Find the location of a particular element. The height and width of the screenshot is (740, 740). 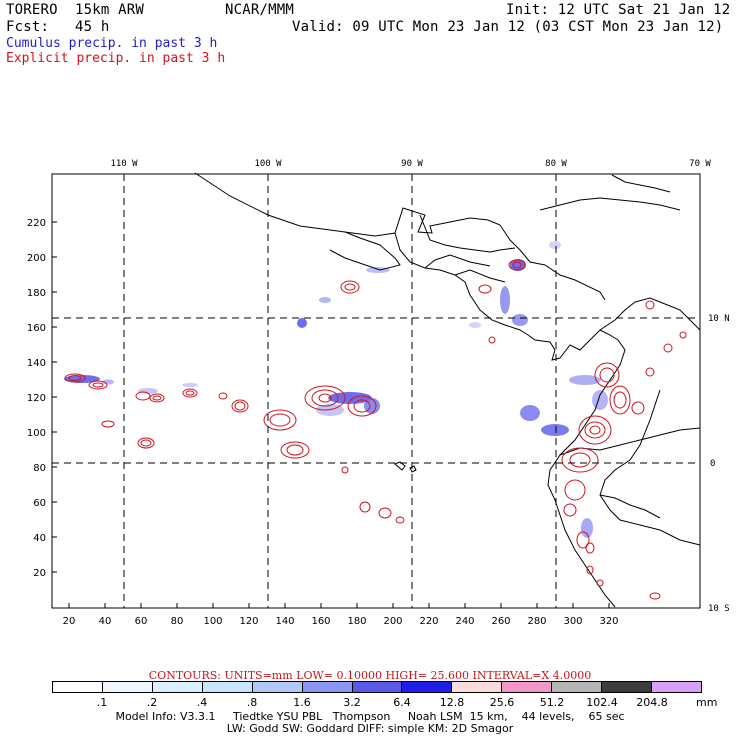

y-grid-labels: 20 40 60 80 100 120 140 160 180 200 220 is located at coordinates (36, 398).